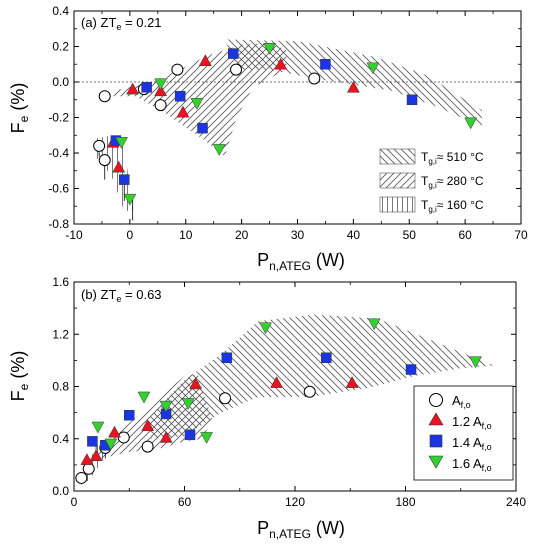 The width and height of the screenshot is (550, 544). Describe the element at coordinates (19, 376) in the screenshot. I see `panel-b-ylabel: Fe (%)` at that location.